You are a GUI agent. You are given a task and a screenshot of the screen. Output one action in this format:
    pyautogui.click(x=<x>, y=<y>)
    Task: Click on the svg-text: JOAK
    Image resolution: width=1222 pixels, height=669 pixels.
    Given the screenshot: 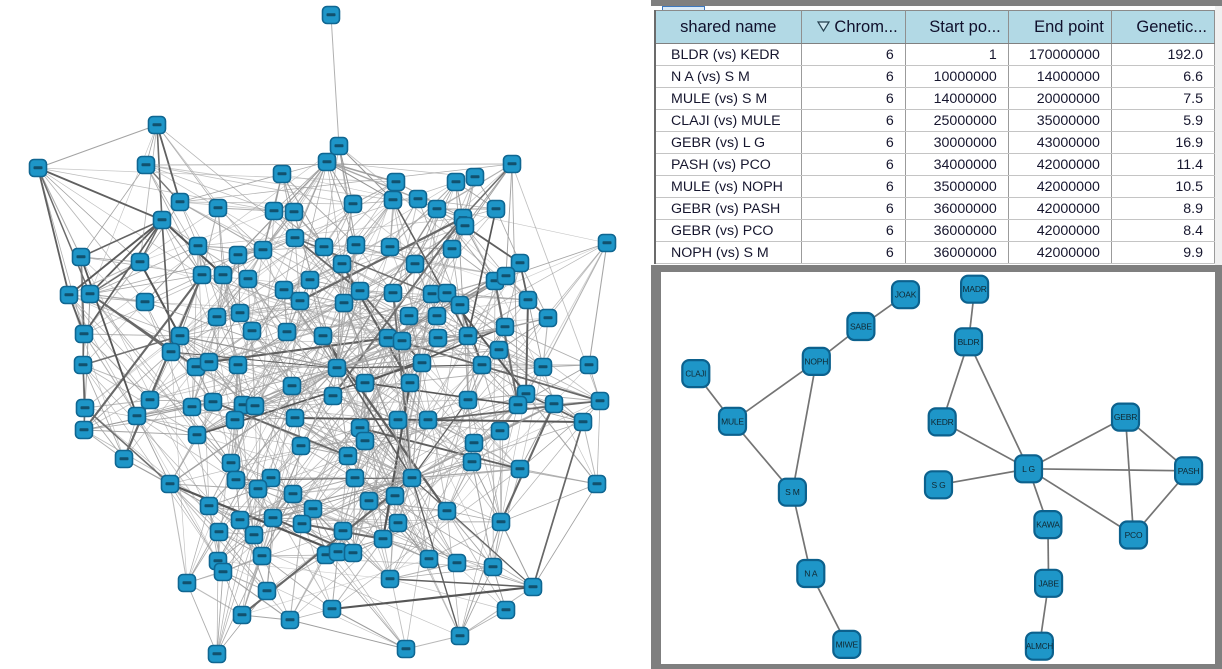 What is the action you would take?
    pyautogui.click(x=906, y=294)
    